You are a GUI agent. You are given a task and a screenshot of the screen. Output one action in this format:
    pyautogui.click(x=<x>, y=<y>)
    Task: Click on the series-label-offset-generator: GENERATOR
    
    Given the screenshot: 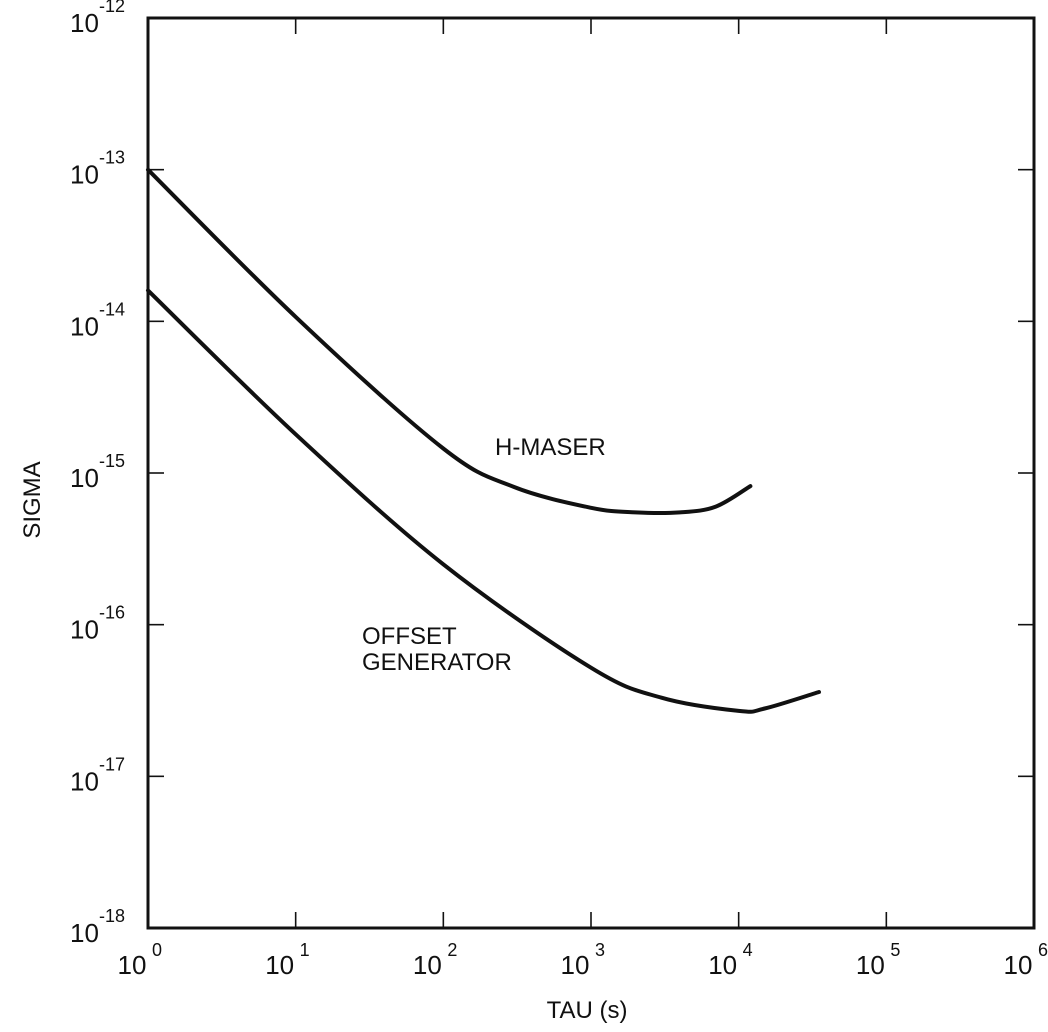 What is the action you would take?
    pyautogui.click(x=437, y=662)
    